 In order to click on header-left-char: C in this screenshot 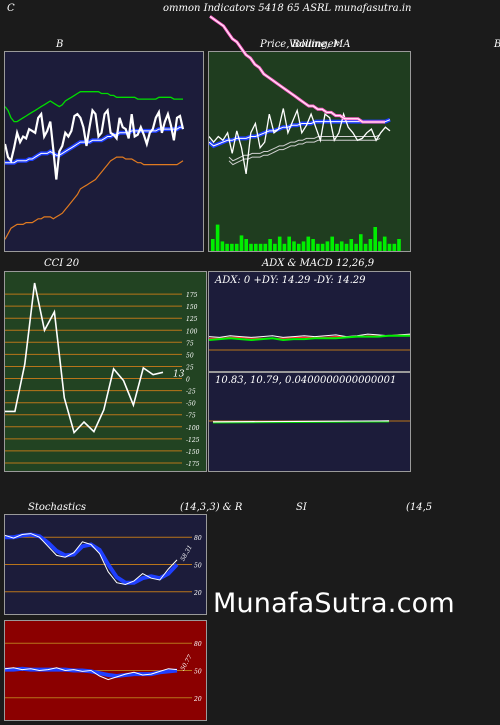, I will do `click(11, 8)`.